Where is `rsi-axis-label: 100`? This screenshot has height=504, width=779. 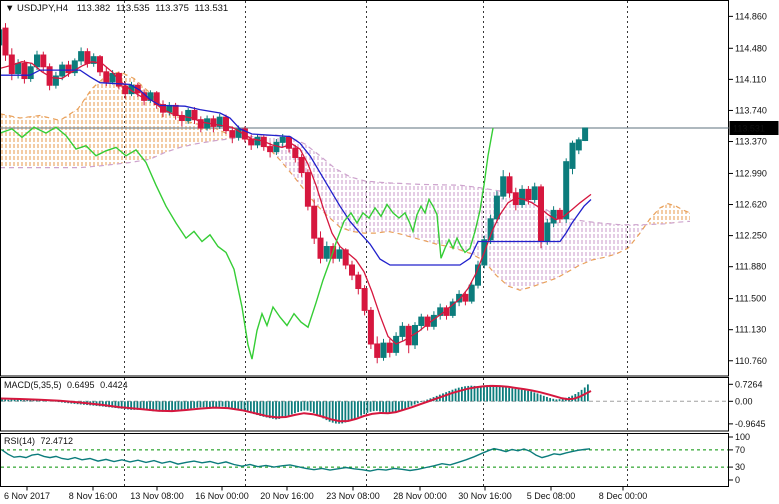 rsi-axis-label: 100 is located at coordinates (742, 437).